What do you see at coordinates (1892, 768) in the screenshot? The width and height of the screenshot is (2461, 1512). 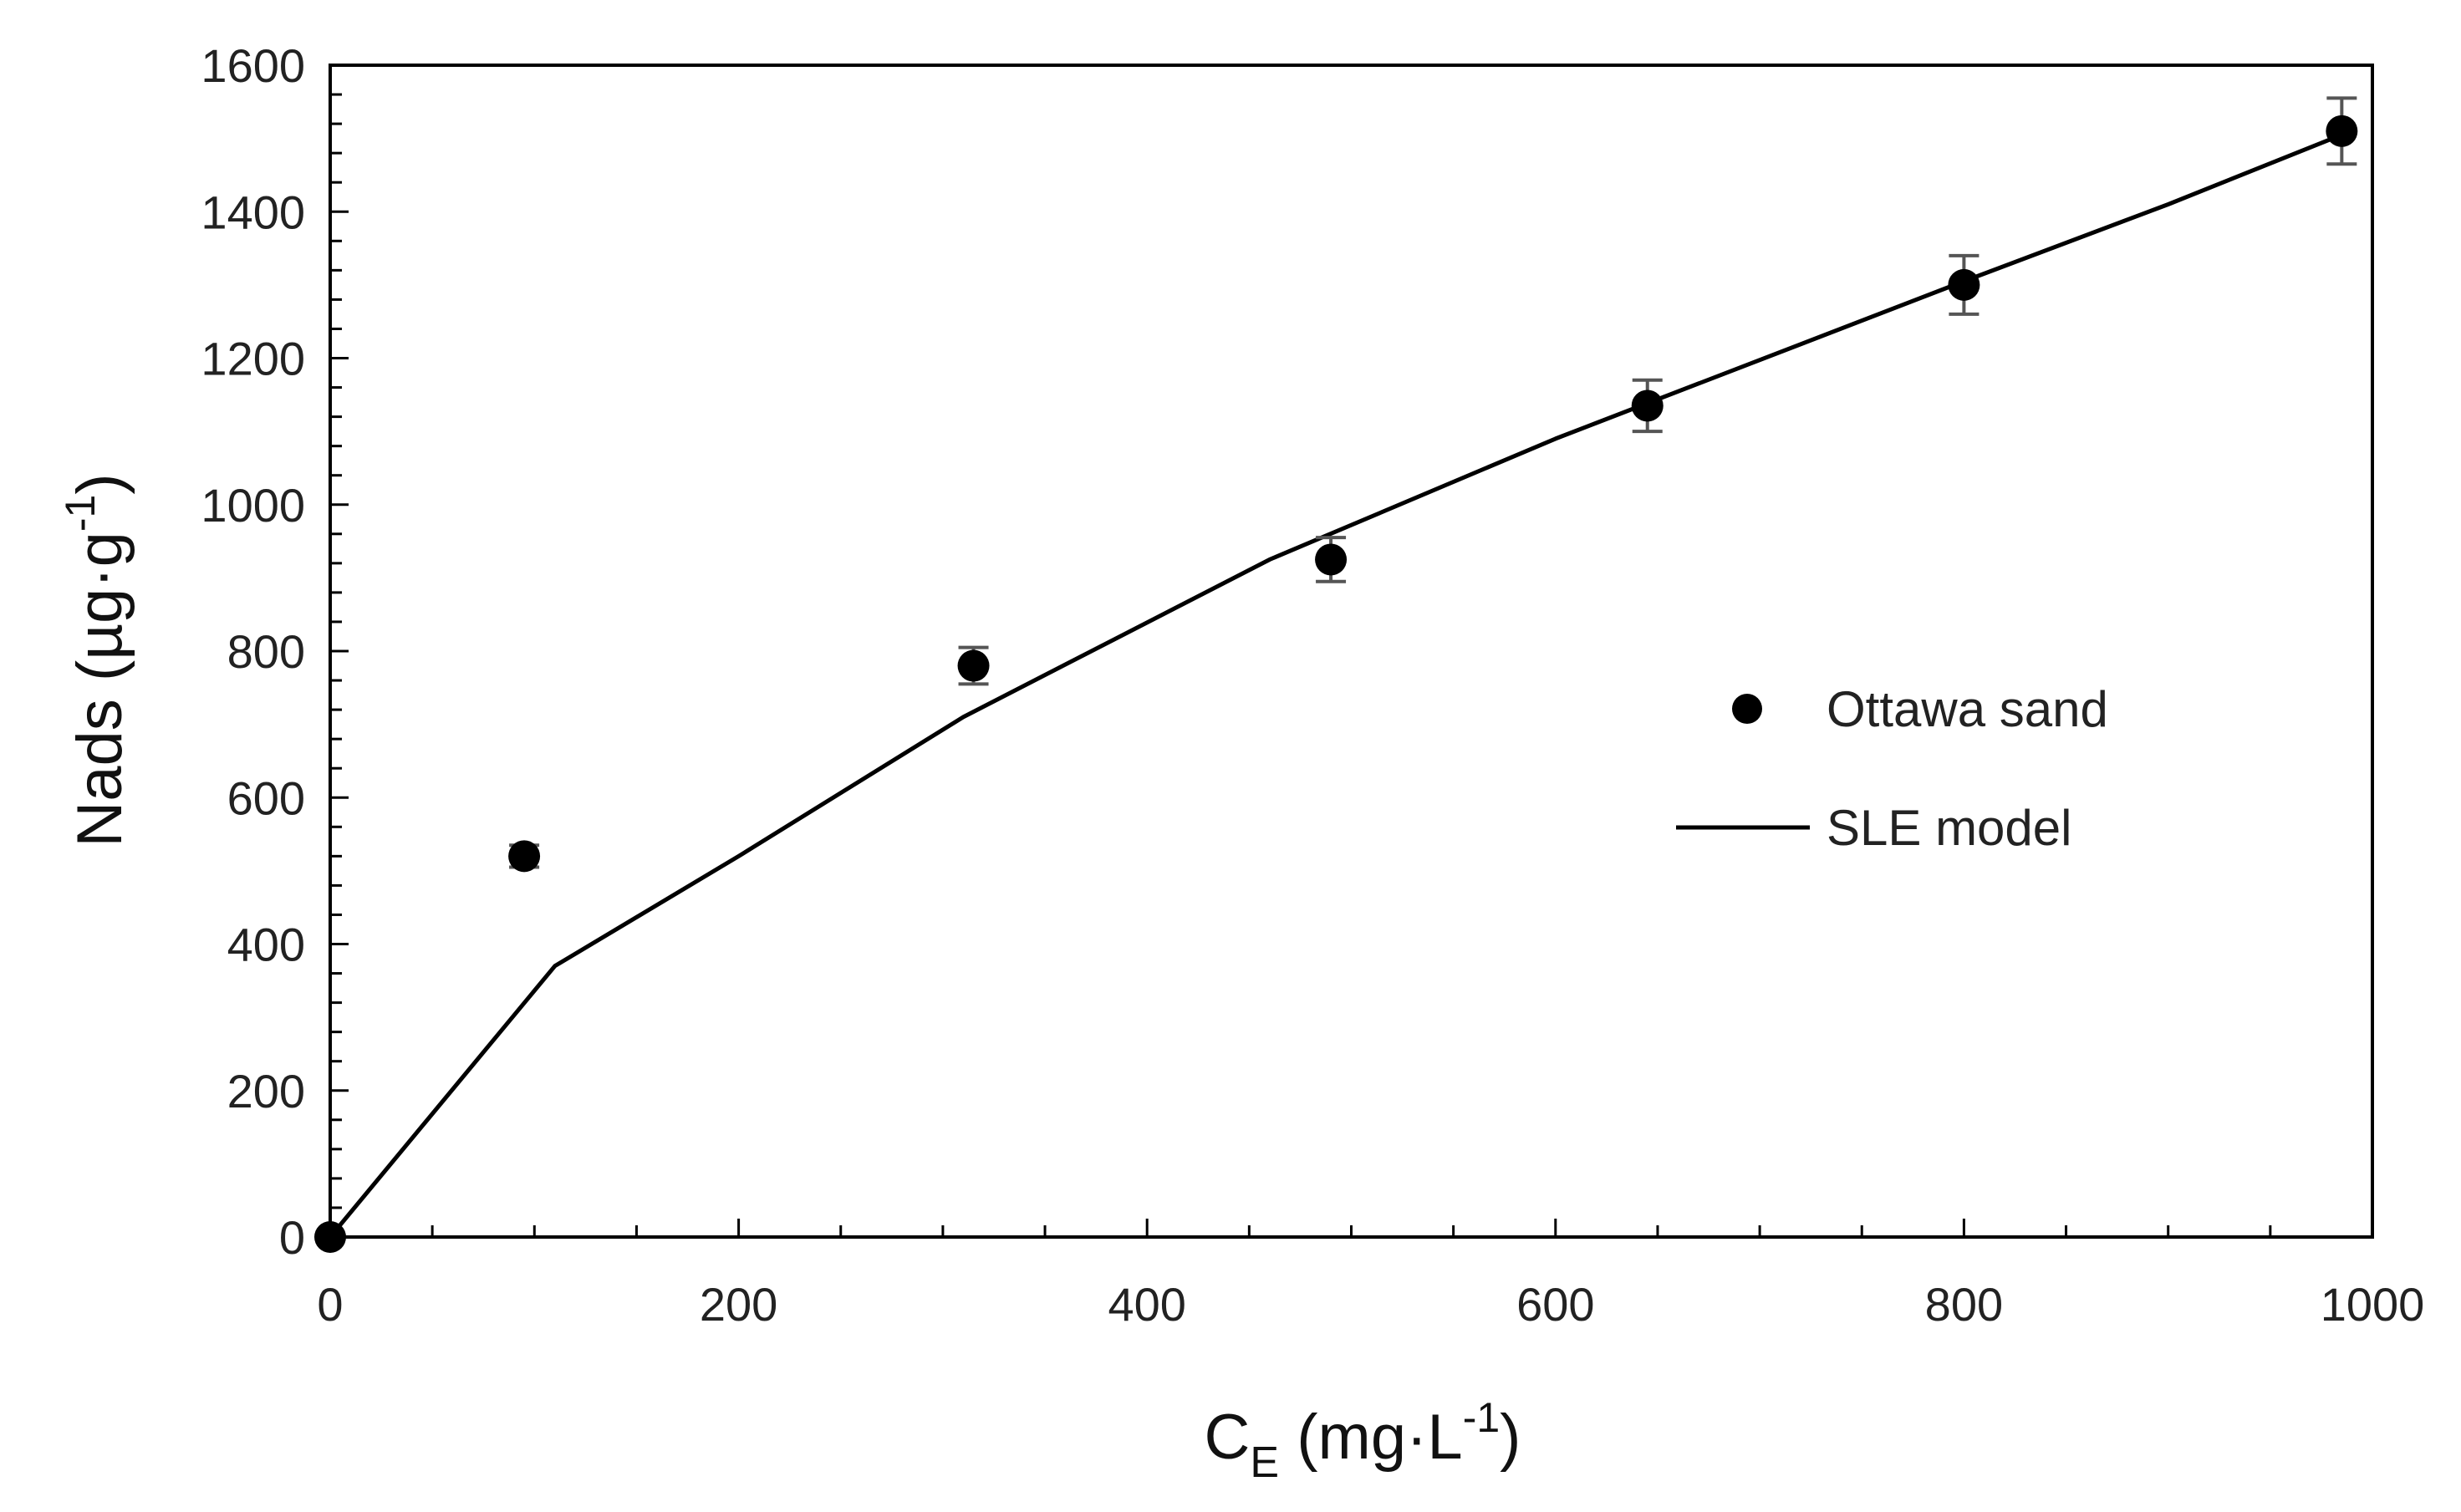 I see `legend: Ottawa sand SLE model` at bounding box center [1892, 768].